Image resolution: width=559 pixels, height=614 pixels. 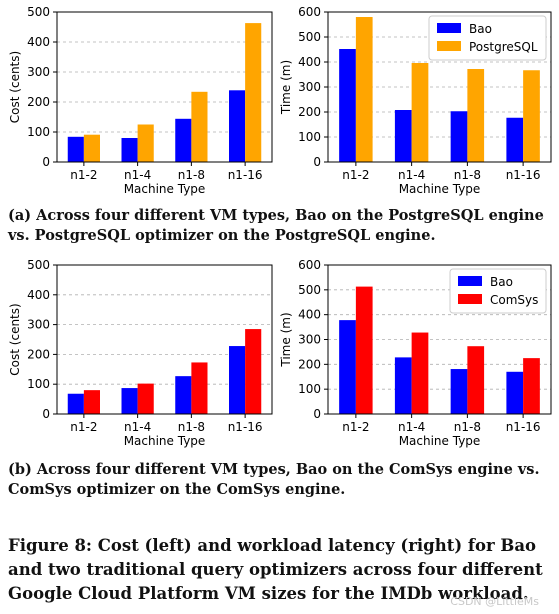 What do you see at coordinates (470, 299) in the screenshot?
I see `legend-swatch-comsys` at bounding box center [470, 299].